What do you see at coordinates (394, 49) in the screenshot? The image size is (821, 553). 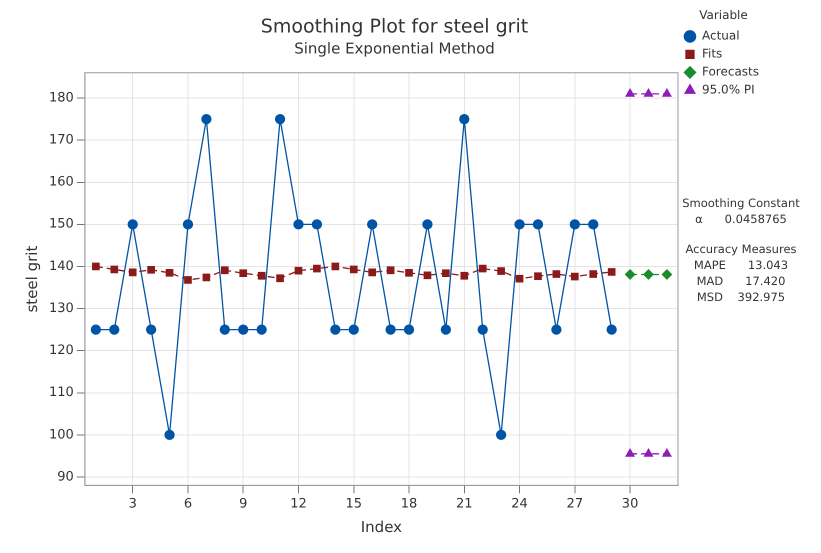 I see `chart-subtitle: Single Exponential Method` at bounding box center [394, 49].